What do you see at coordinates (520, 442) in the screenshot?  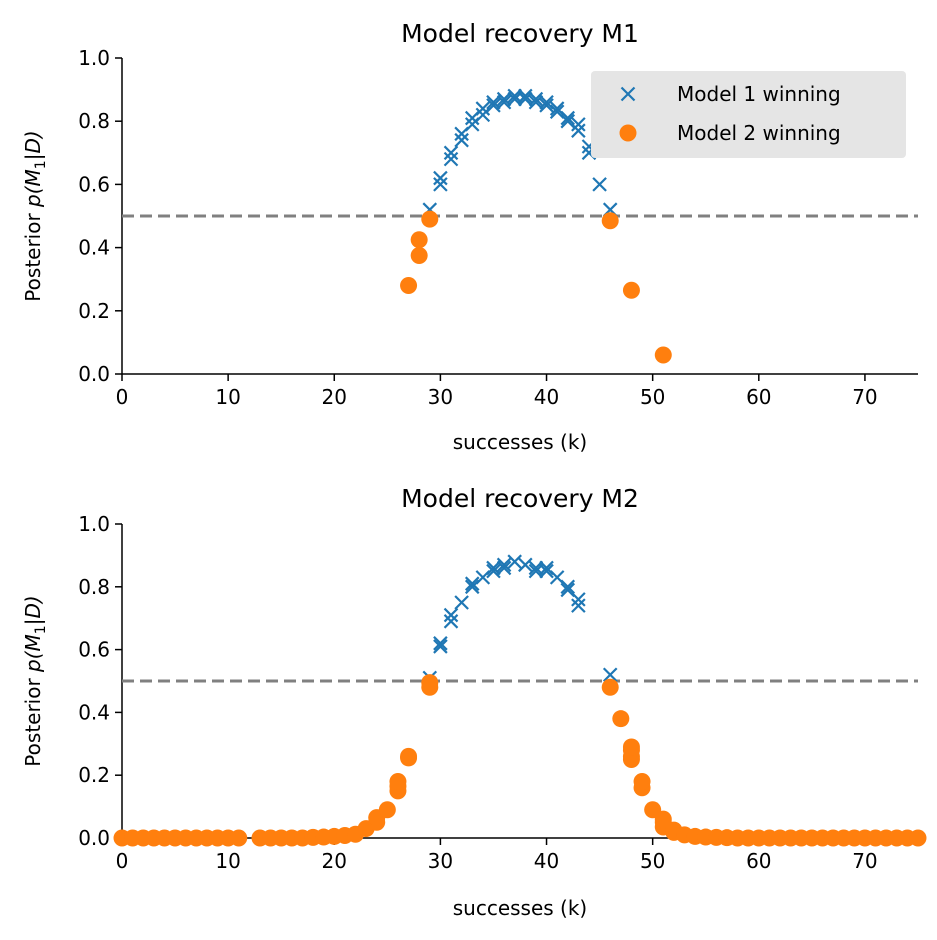 I see `x-axis-label-m1: successes (k)` at bounding box center [520, 442].